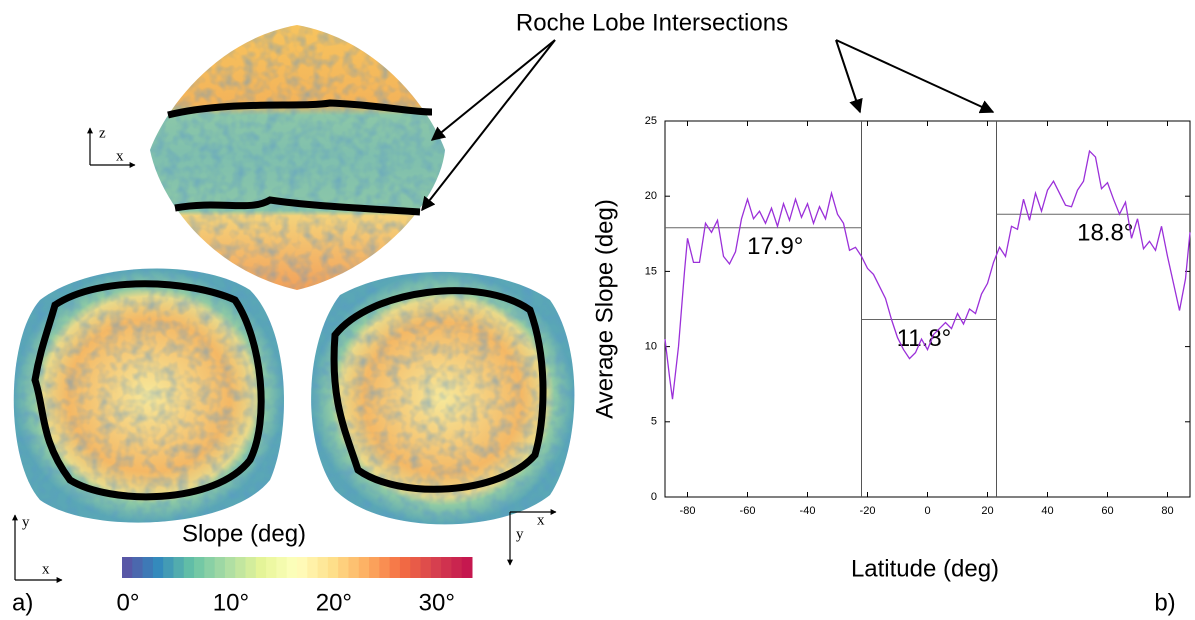 The height and width of the screenshot is (620, 1195). What do you see at coordinates (231, 602) in the screenshot?
I see `colorbar-tick-label: 10°` at bounding box center [231, 602].